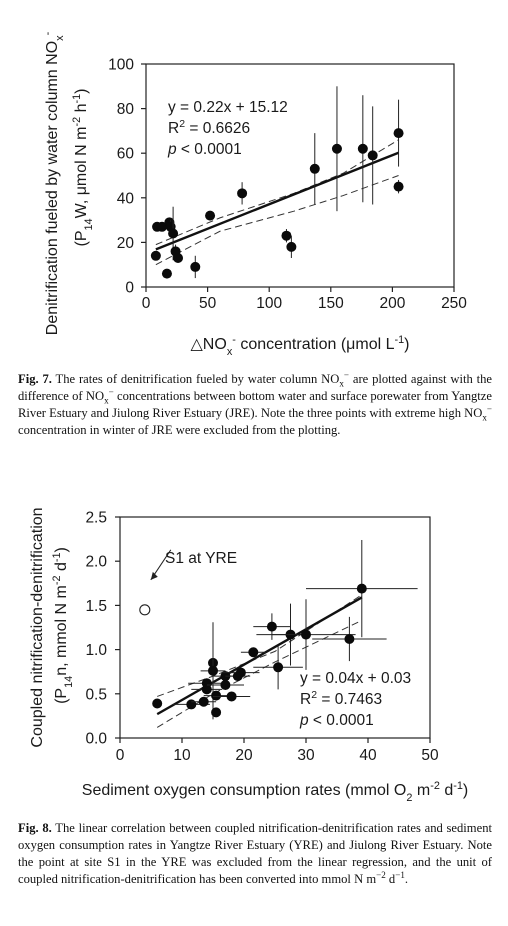  Describe the element at coordinates (129, 288) in the screenshot. I see `y-tick-label: 0` at that location.